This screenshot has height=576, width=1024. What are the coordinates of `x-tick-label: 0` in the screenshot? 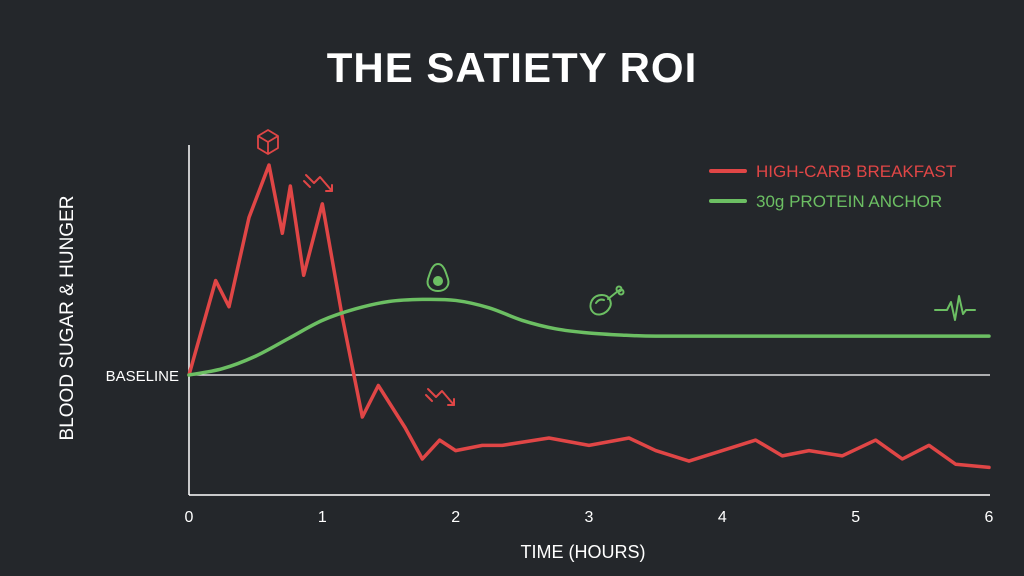 It's located at (189, 517).